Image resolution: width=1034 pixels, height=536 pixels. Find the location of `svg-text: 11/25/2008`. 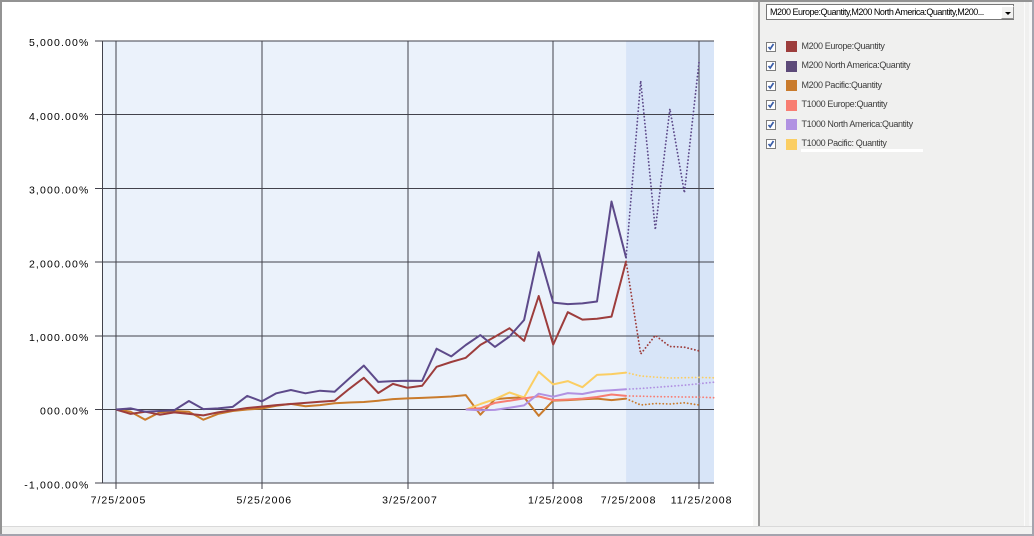

svg-text: 11/25/2008 is located at coordinates (702, 501).